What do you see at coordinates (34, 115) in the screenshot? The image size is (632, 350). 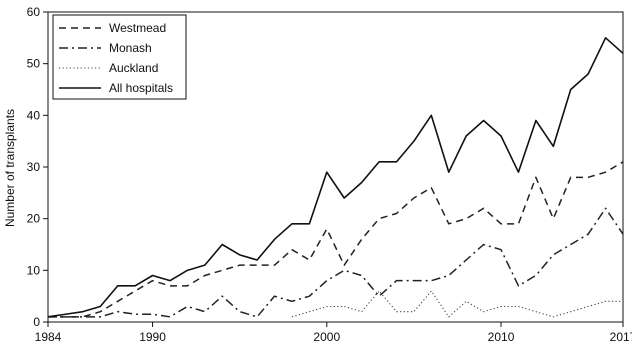 I see `y-tick-label: 40` at bounding box center [34, 115].